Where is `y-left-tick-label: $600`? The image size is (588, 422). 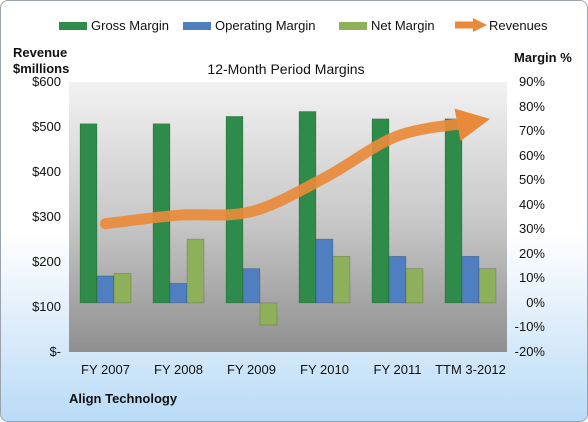
y-left-tick-label: $600 is located at coordinates (46, 81).